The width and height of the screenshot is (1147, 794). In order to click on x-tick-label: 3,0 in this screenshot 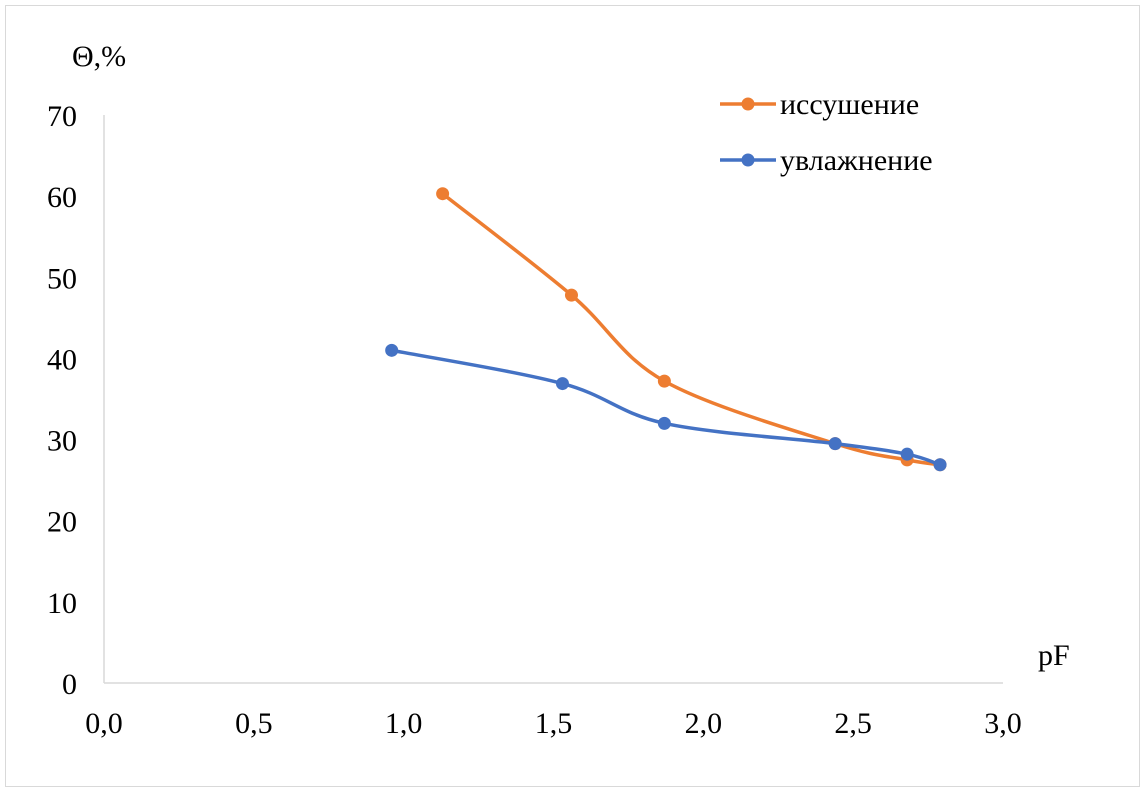, I will do `click(1003, 723)`.